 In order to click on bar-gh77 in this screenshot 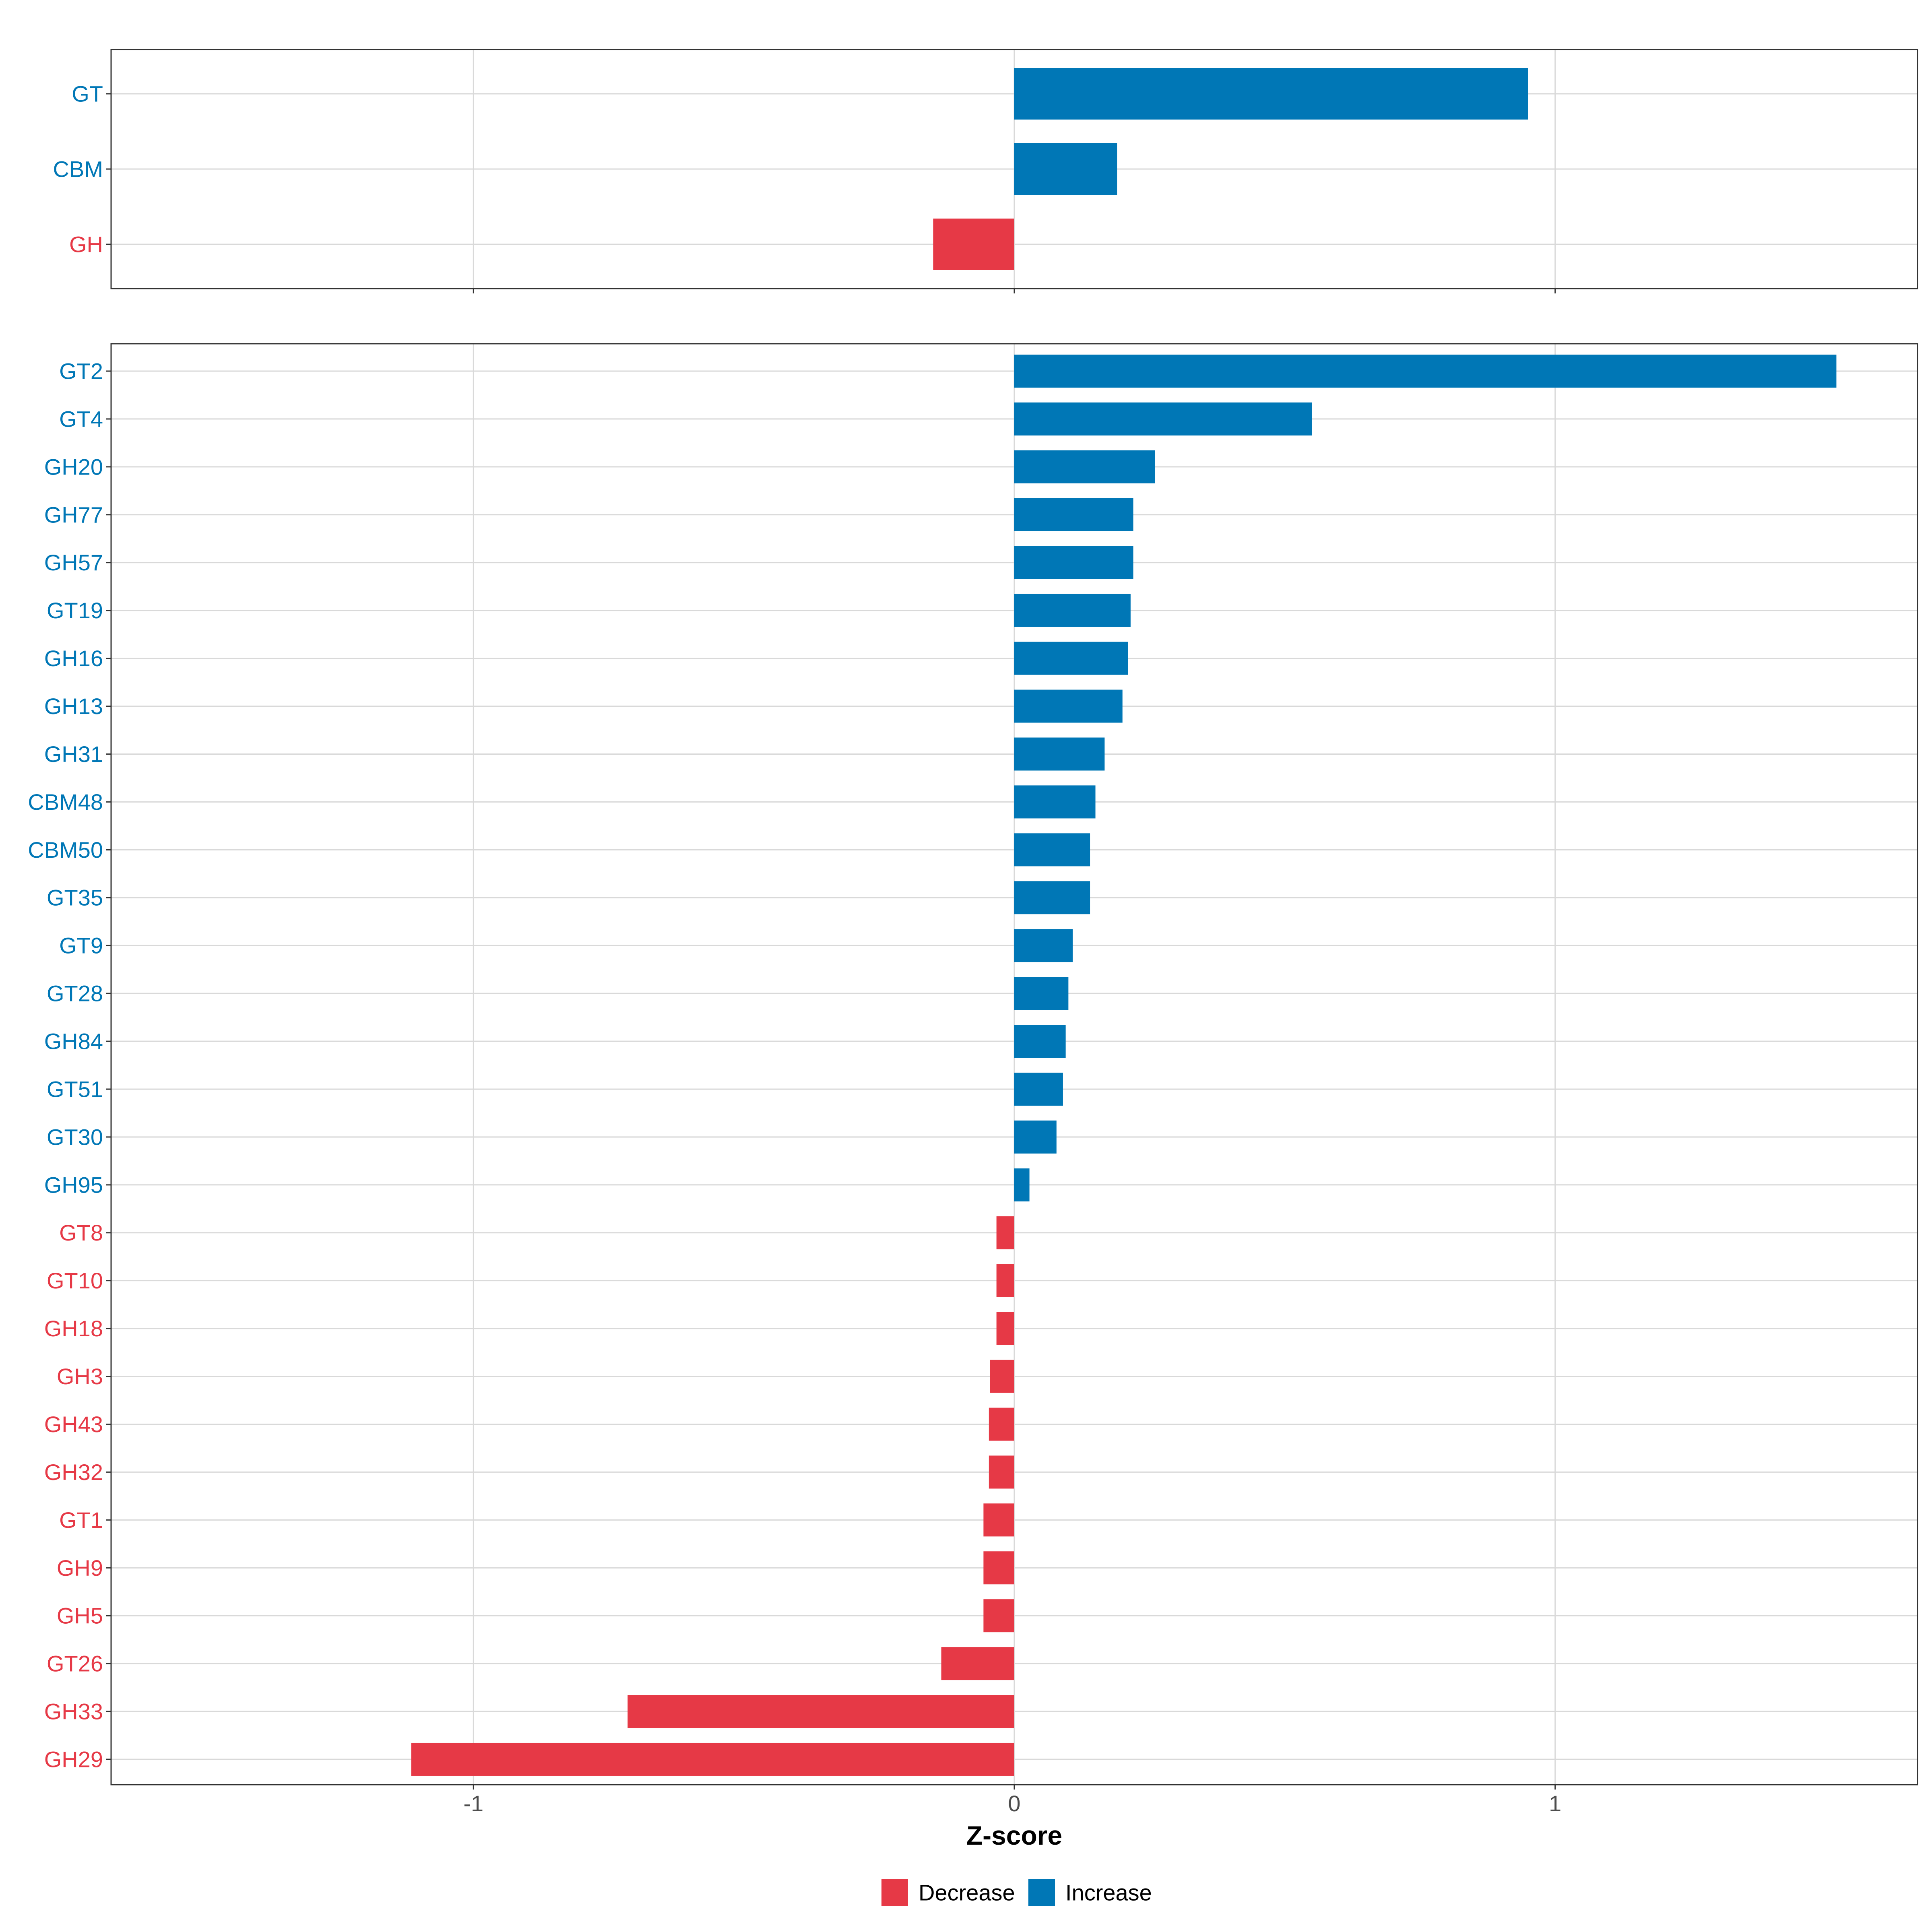, I will do `click(1073, 514)`.